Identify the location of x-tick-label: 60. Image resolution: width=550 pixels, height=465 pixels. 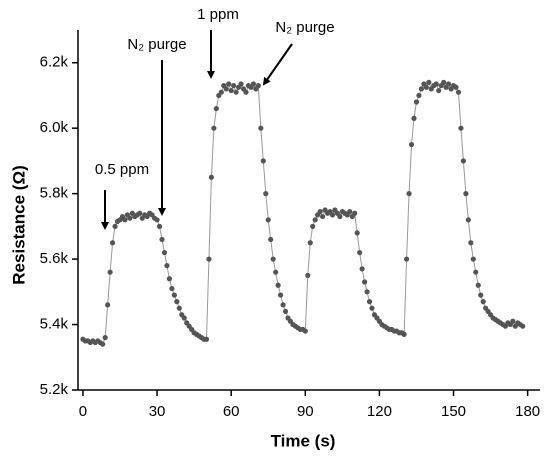
(231, 411).